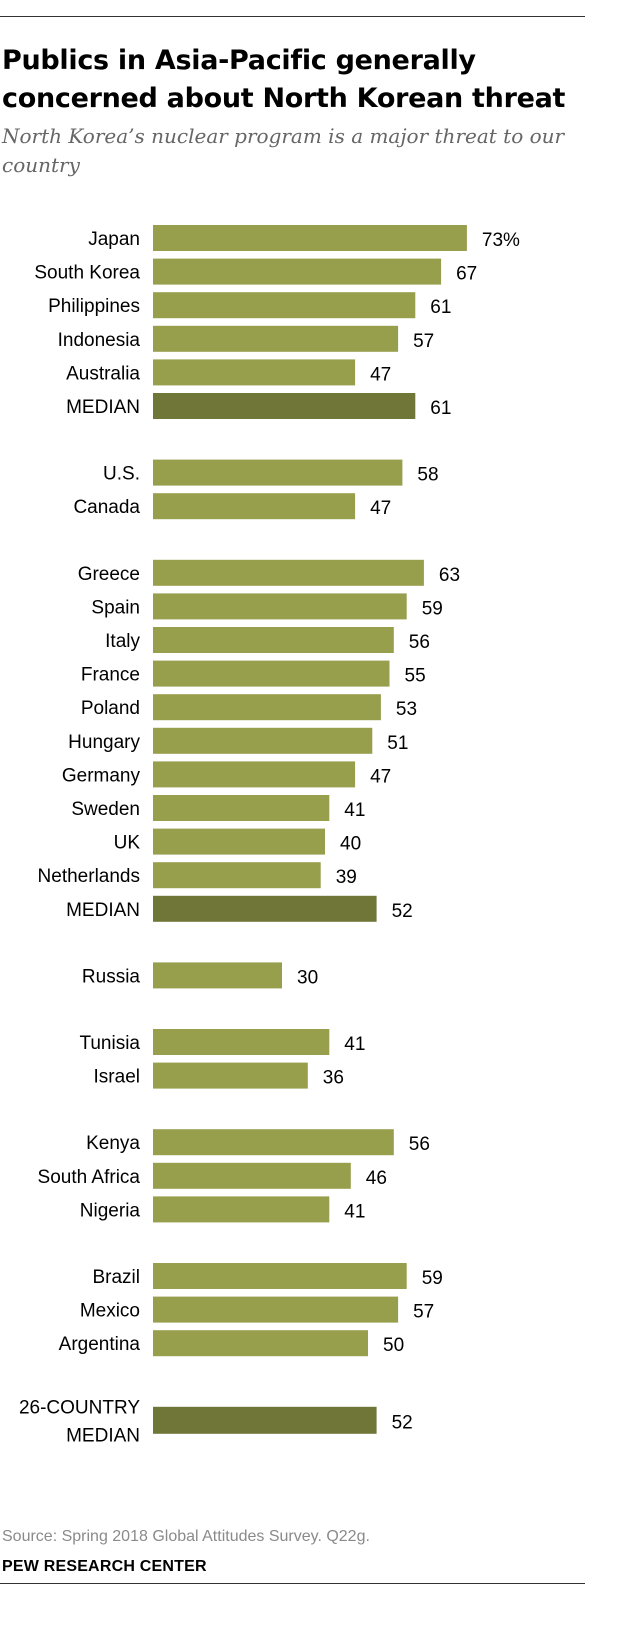 The width and height of the screenshot is (620, 1646). What do you see at coordinates (241, 808) in the screenshot?
I see `bar-sweden` at bounding box center [241, 808].